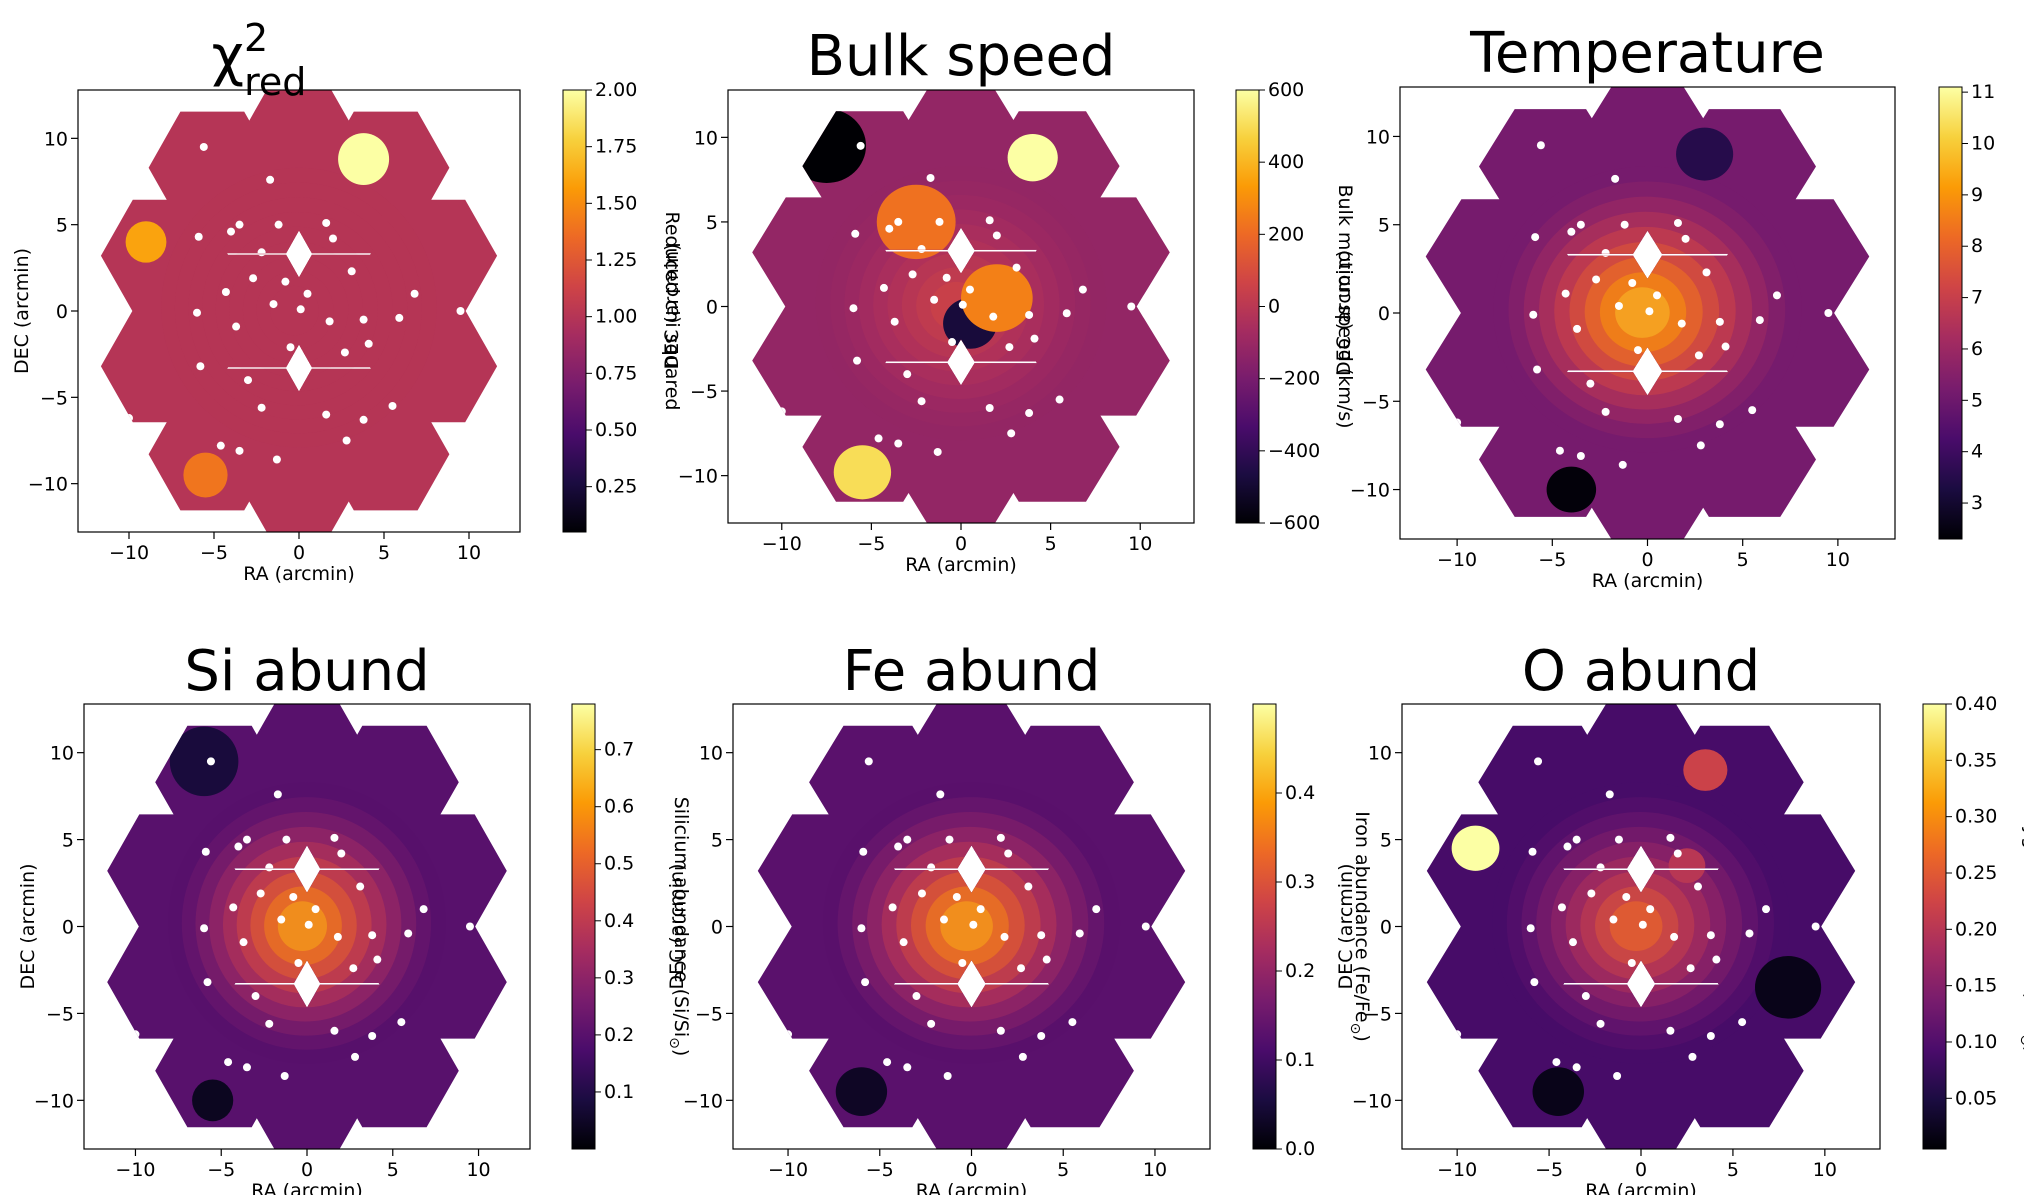  What do you see at coordinates (1976, 1042) in the screenshot?
I see `colorbar-tick-label: 0.10` at bounding box center [1976, 1042].